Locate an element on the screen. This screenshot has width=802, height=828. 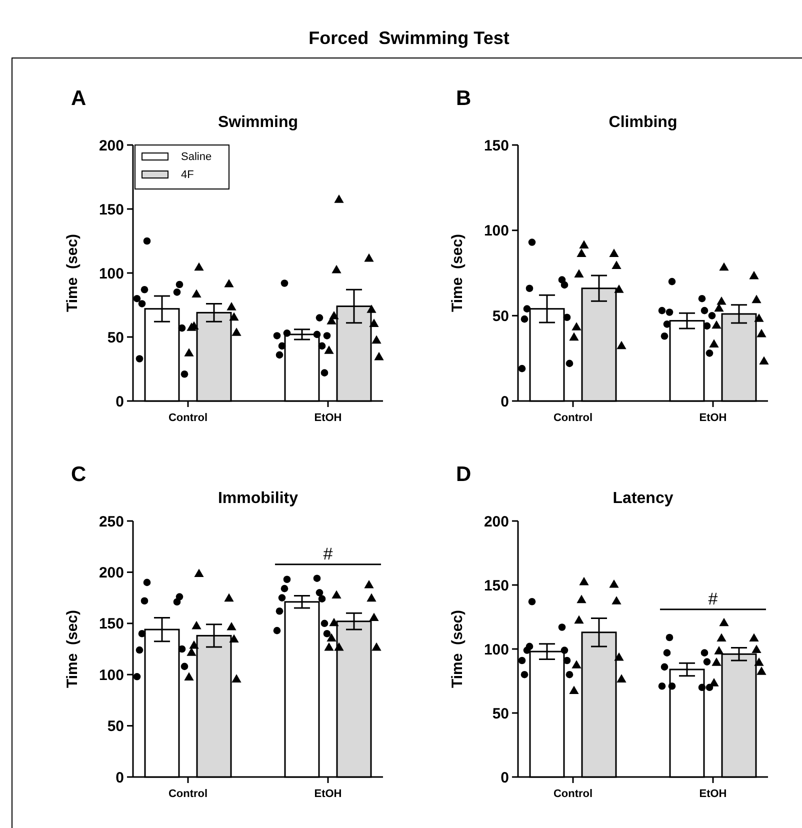
text: C is located at coordinates (78, 474).